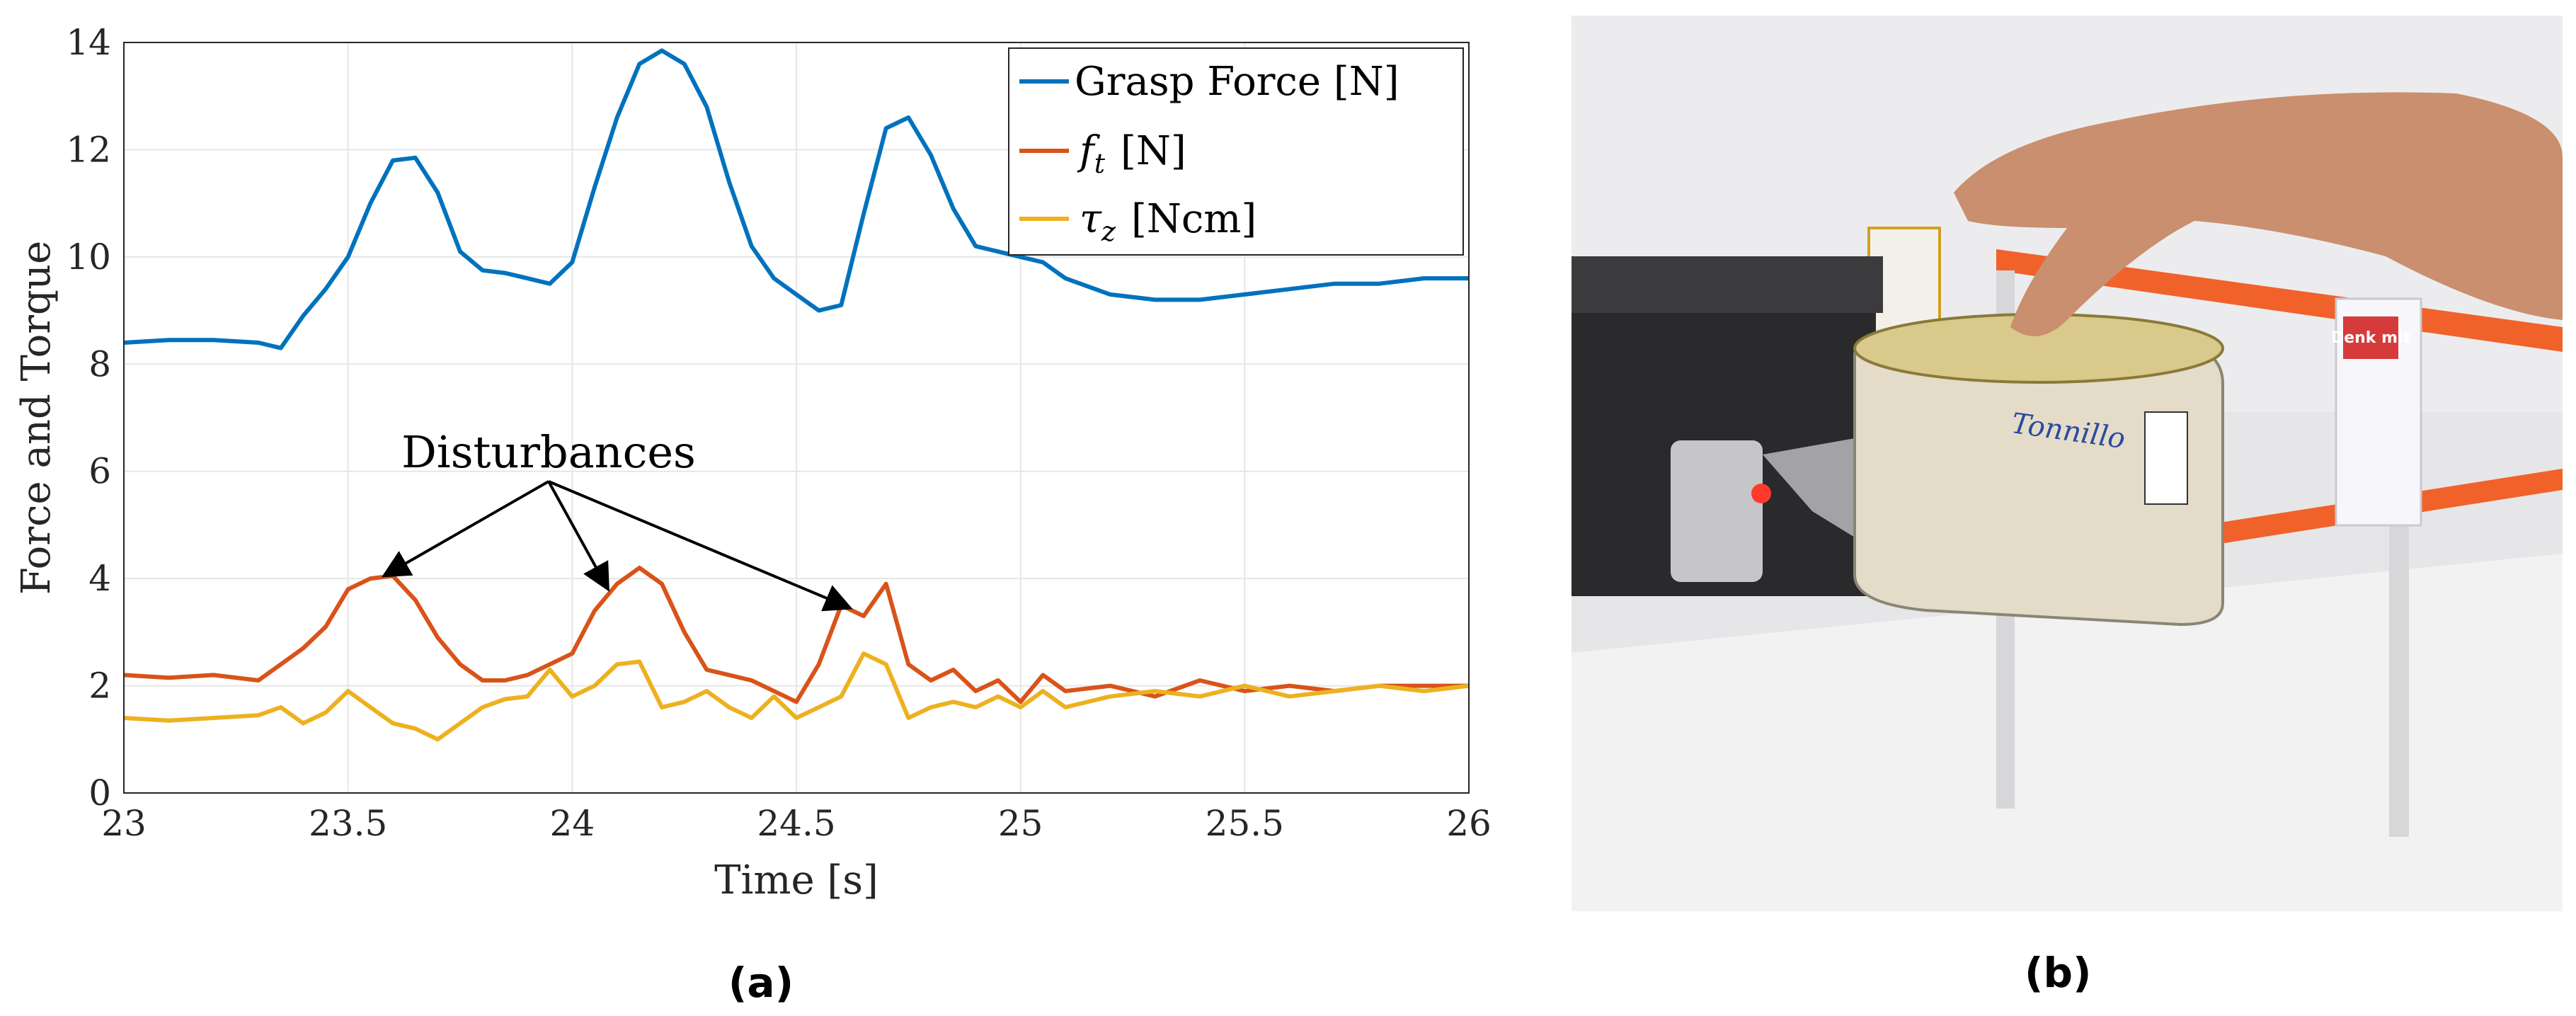 This screenshot has height=1016, width=2576. Describe the element at coordinates (1727, 284) in the screenshot. I see `gripper-top` at that location.